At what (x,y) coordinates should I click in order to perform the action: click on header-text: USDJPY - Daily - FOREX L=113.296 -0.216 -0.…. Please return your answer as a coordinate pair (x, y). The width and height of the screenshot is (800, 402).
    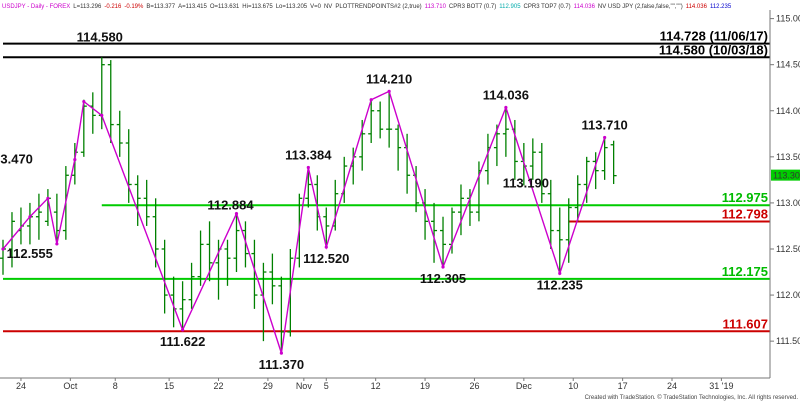
    Looking at the image, I should click on (367, 7).